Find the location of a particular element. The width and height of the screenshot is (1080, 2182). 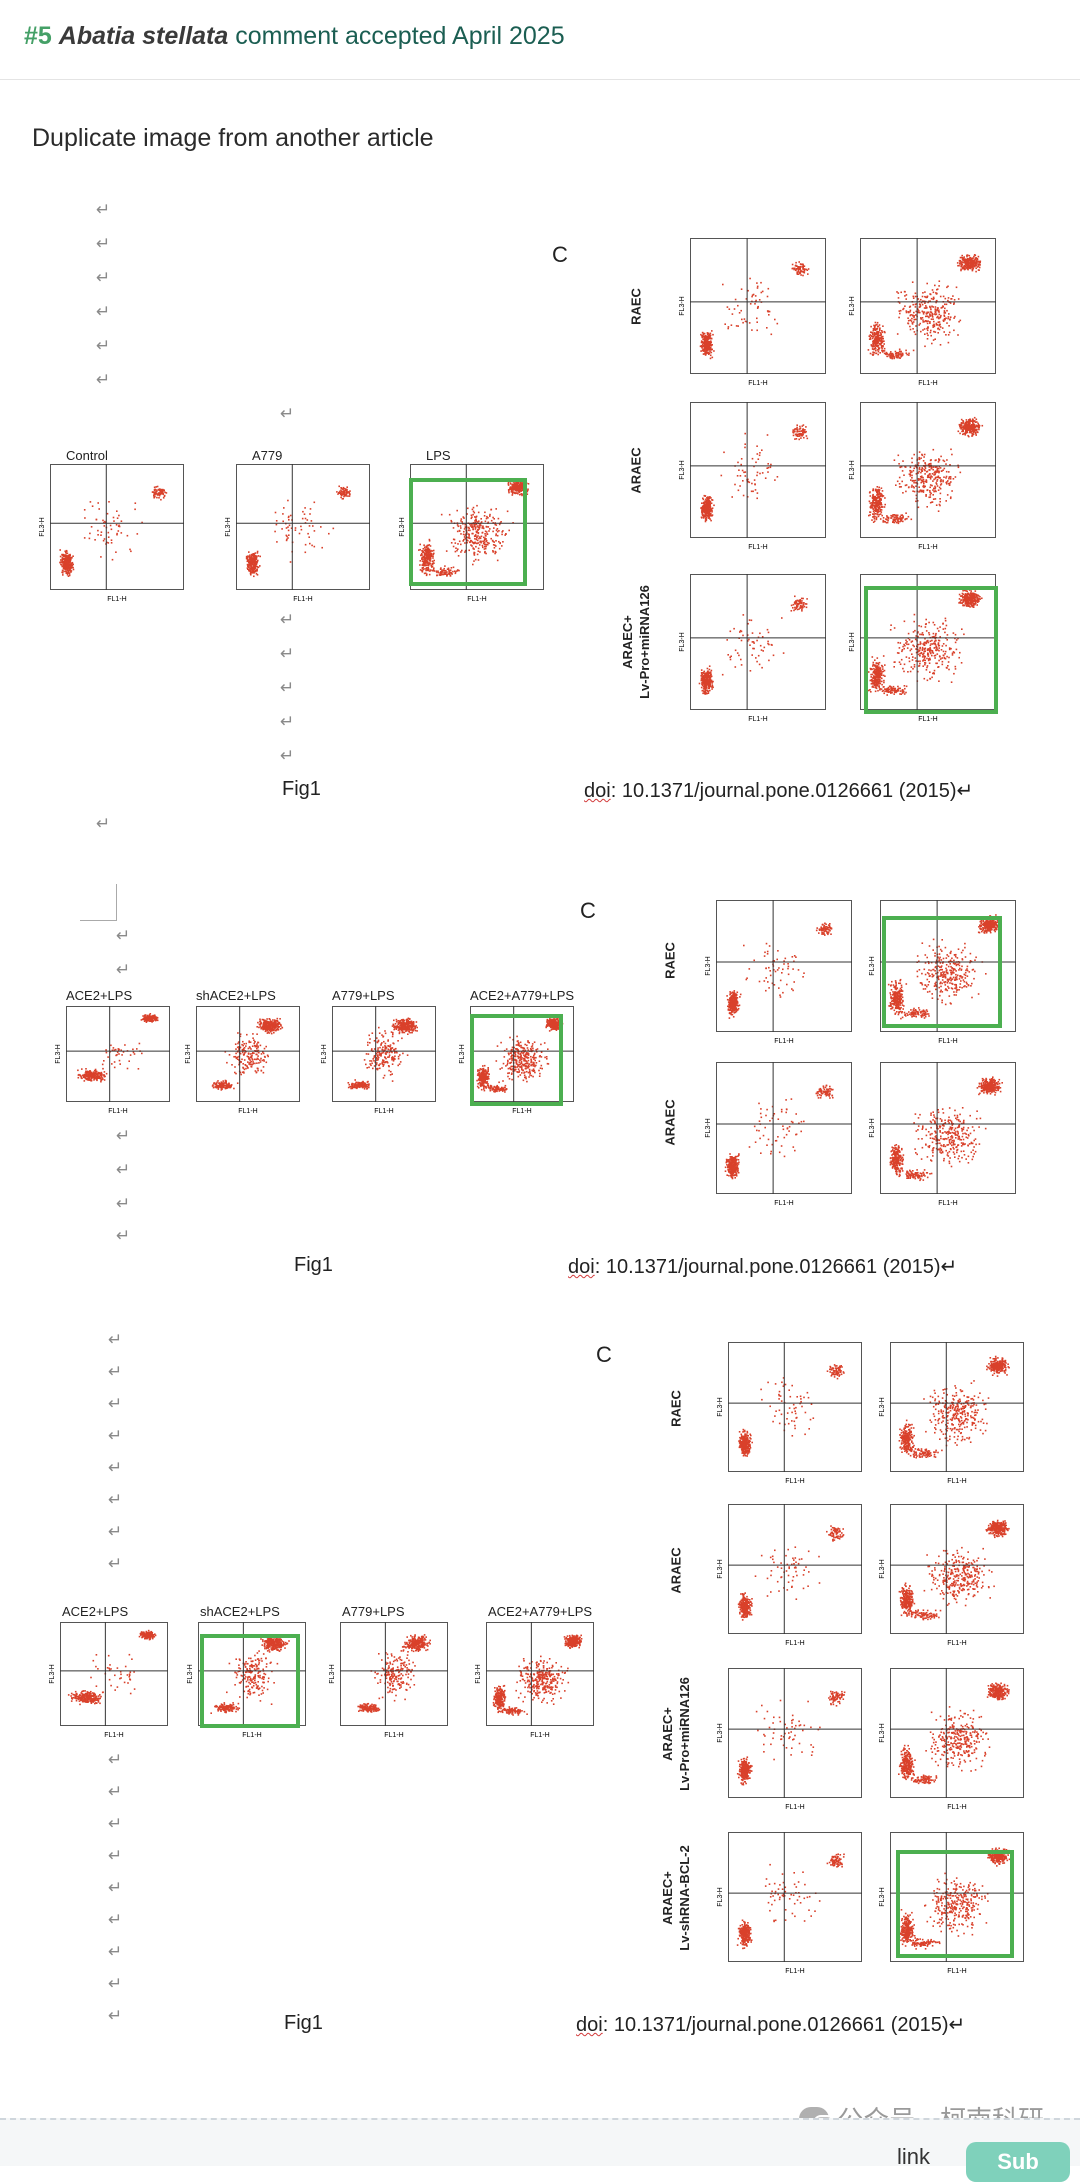

plot-label: ACE2+LPS is located at coordinates (95, 1611).